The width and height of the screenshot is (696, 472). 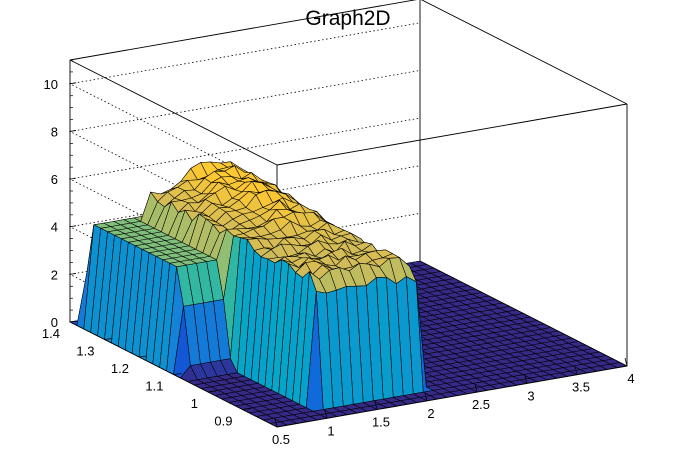 I want to click on tick-label: 3.5, so click(x=581, y=387).